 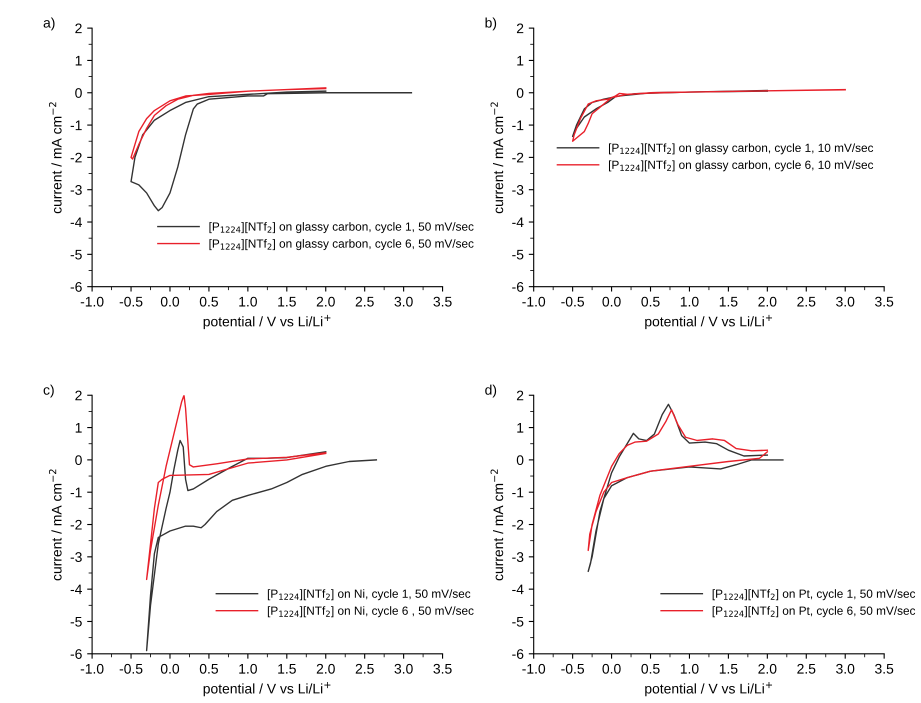 I want to click on legend-label: [P$_{1224}$][NTf$_{2}$] on glassy carbon, cycle 6, 10 mV/sec, so click(x=741, y=166).